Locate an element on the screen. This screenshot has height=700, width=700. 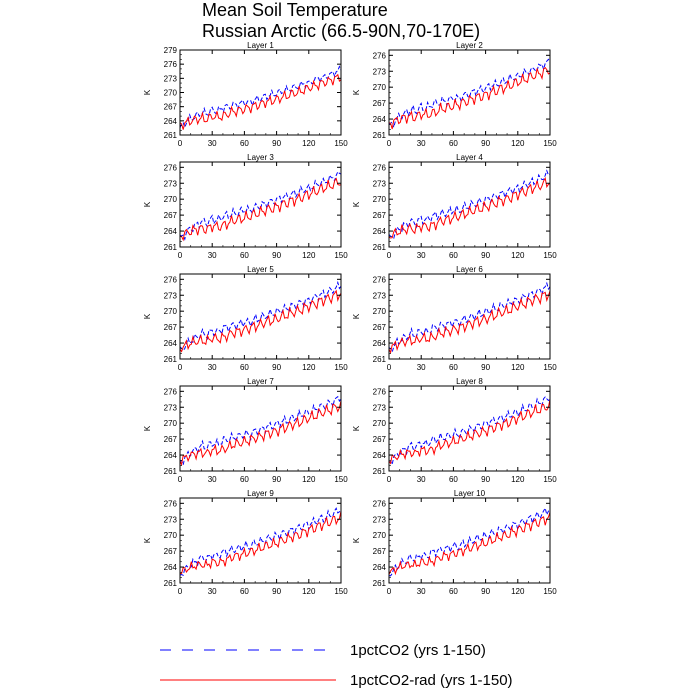
panel-title: Layer 10 is located at coordinates (470, 493).